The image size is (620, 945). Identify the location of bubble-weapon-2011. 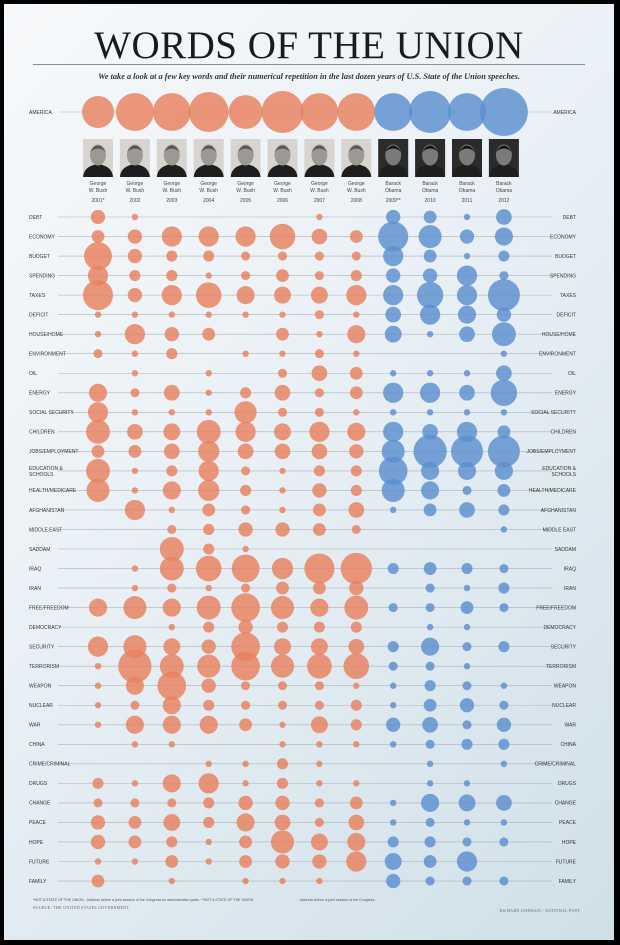
(467, 686).